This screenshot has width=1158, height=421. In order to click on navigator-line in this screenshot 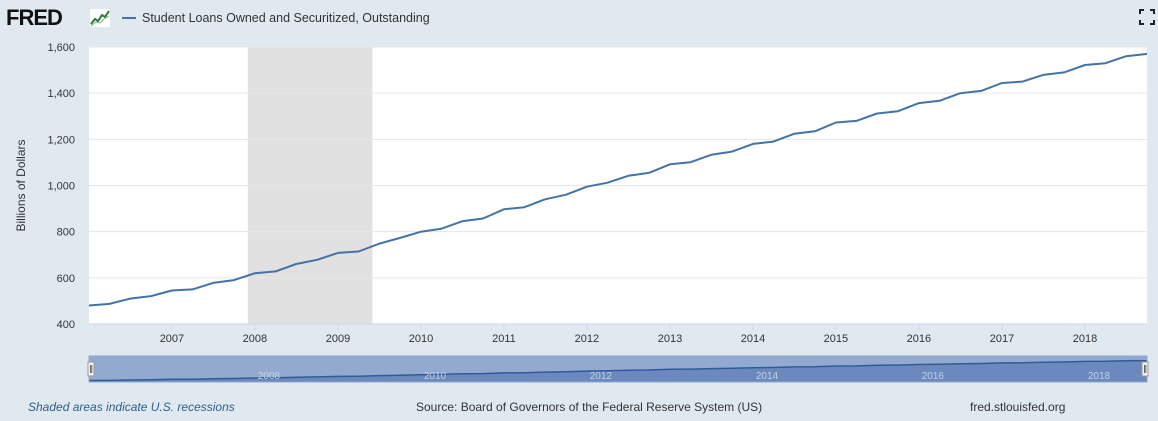, I will do `click(618, 370)`.